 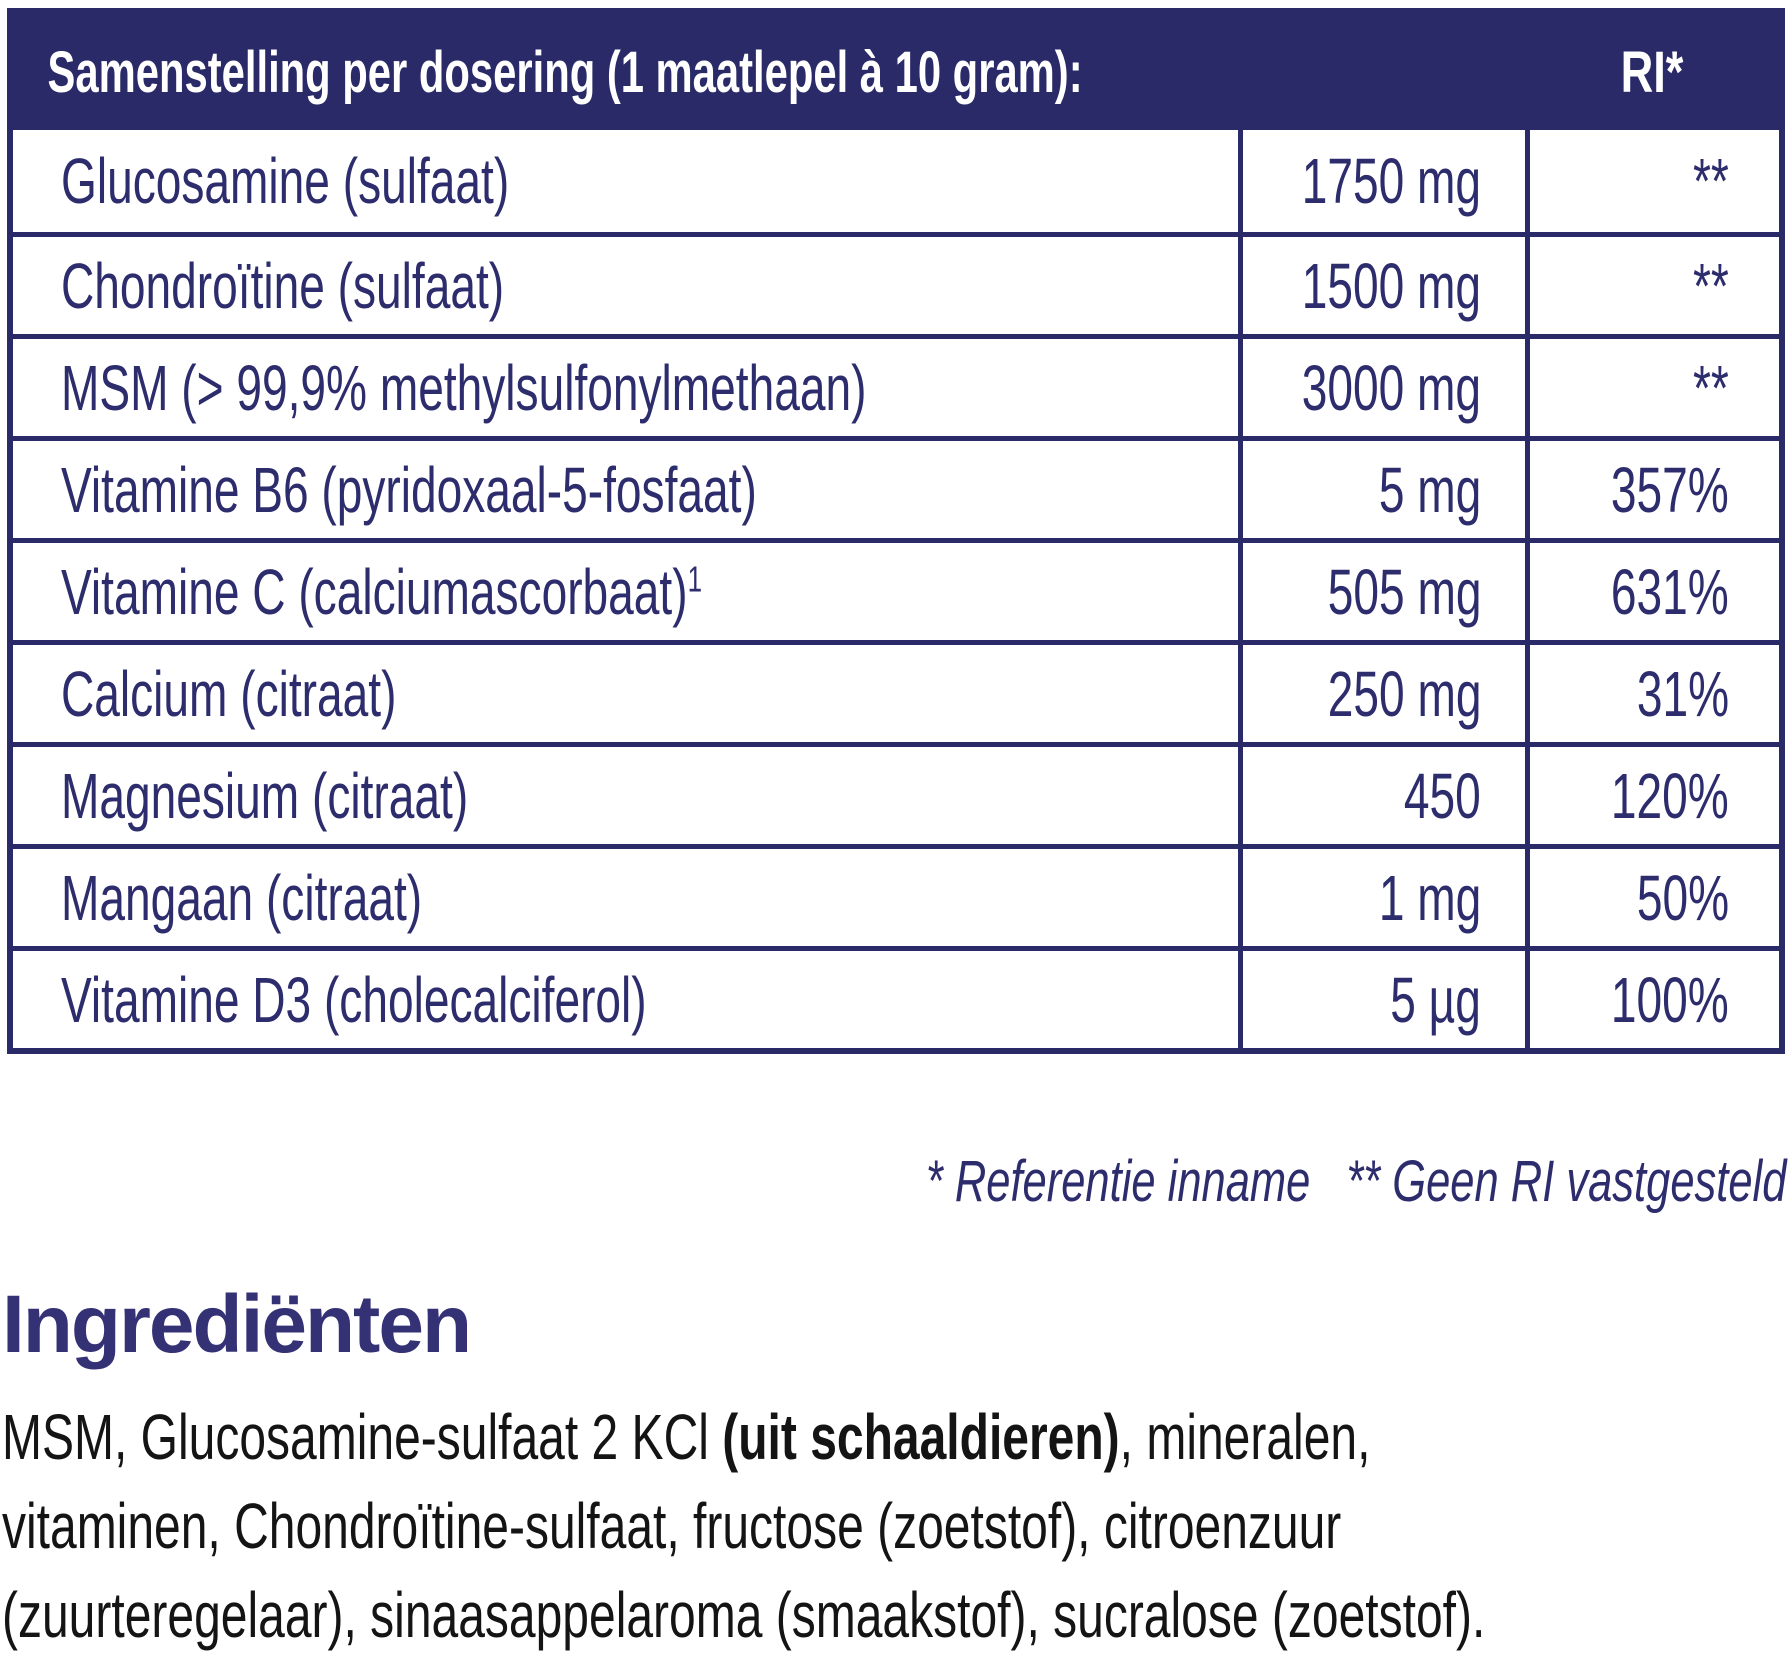 I want to click on ri-cell: 357%, so click(x=1654, y=489).